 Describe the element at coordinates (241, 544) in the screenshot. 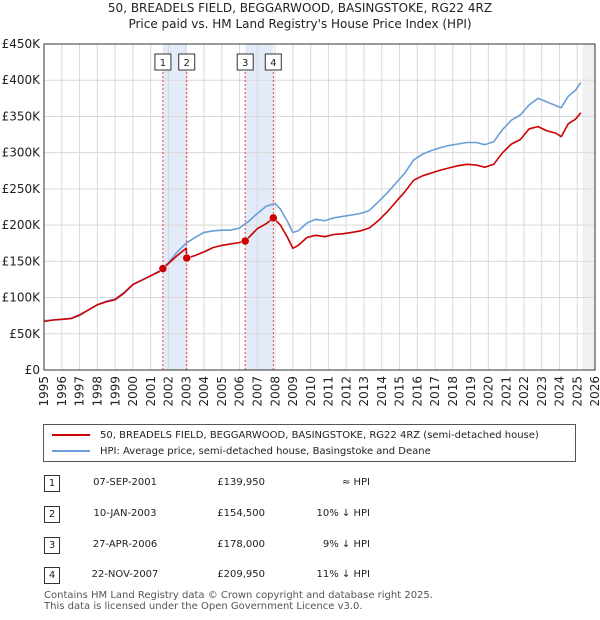

I see `sale-price: £178,000` at that location.